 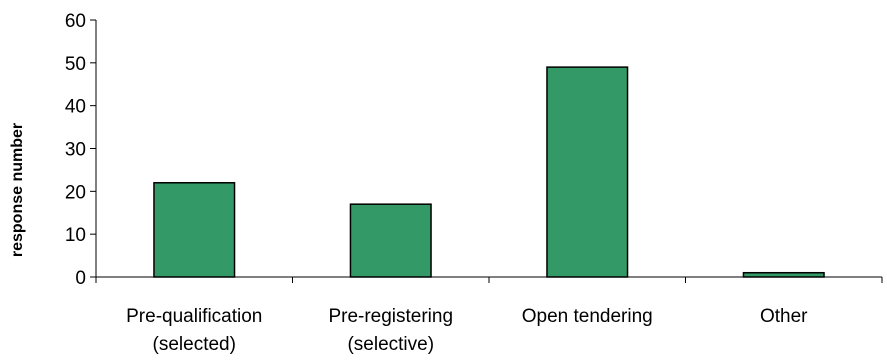 What do you see at coordinates (75, 21) in the screenshot?
I see `y-tick-label: 60` at bounding box center [75, 21].